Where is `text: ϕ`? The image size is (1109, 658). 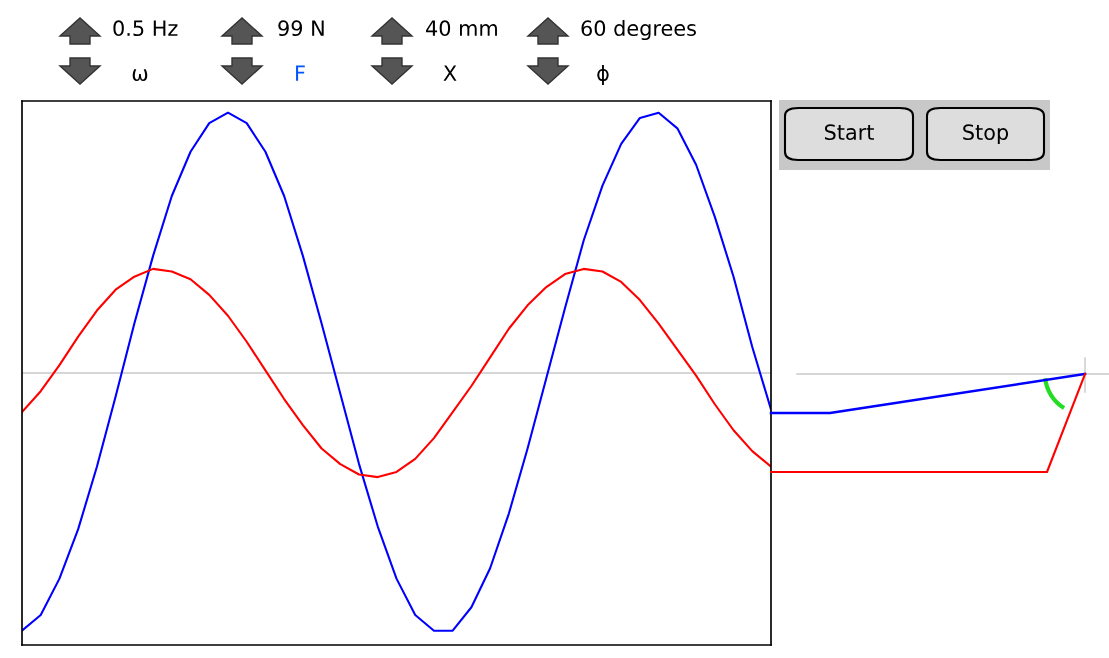
text: ϕ is located at coordinates (603, 75).